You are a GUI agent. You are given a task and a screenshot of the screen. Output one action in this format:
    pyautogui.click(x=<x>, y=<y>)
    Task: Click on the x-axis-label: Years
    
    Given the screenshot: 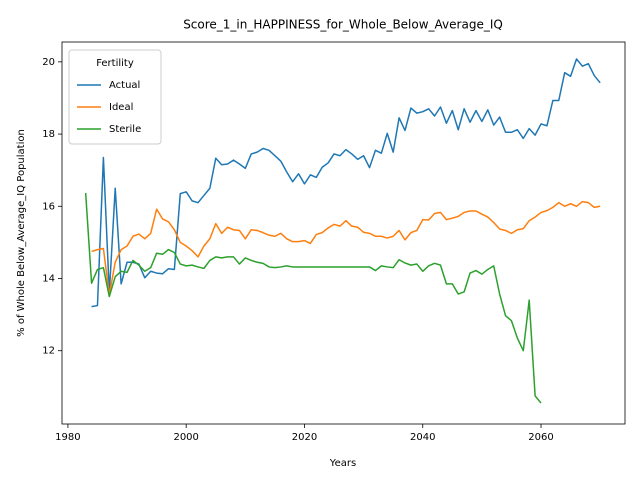 What is the action you would take?
    pyautogui.click(x=342, y=463)
    